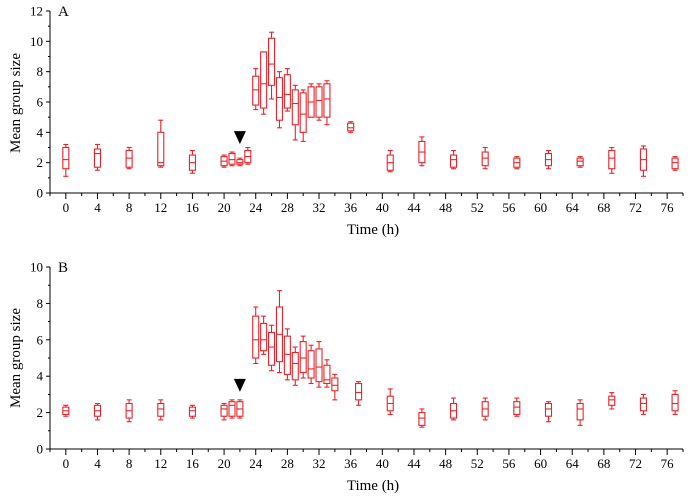 The image size is (693, 498). I want to click on y-tick-label: 2, so click(40, 412).